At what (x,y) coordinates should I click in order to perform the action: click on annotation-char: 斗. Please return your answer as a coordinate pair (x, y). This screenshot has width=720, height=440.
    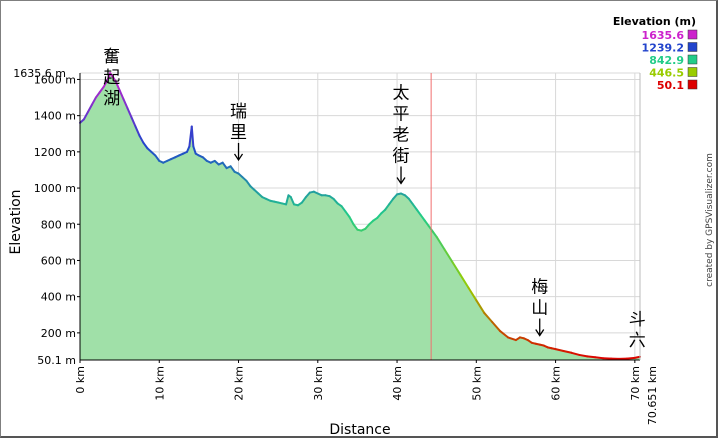
    Looking at the image, I should click on (637, 320).